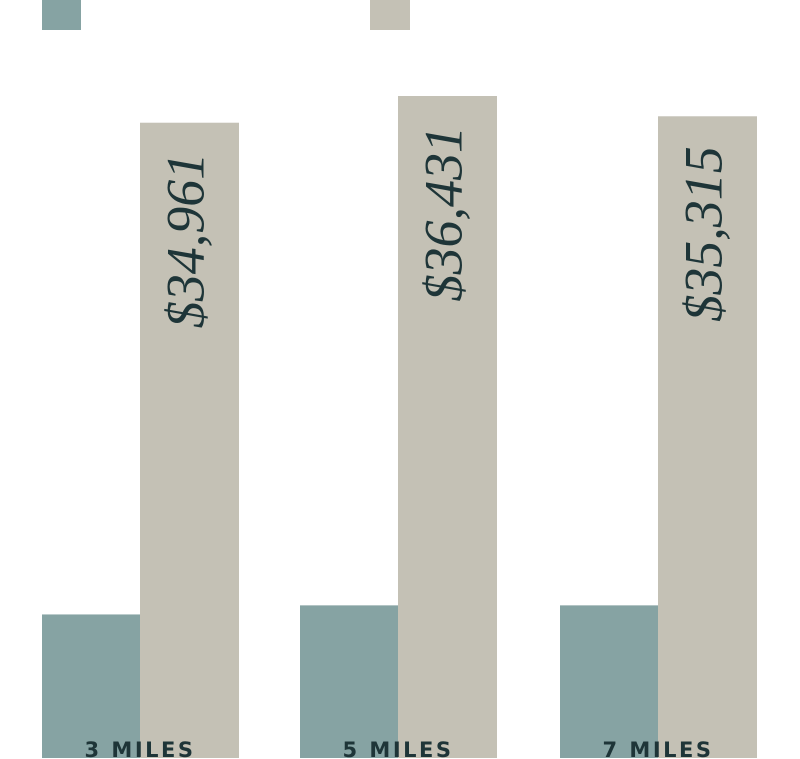  What do you see at coordinates (398, 748) in the screenshot?
I see `category-label: 5 MILES` at bounding box center [398, 748].